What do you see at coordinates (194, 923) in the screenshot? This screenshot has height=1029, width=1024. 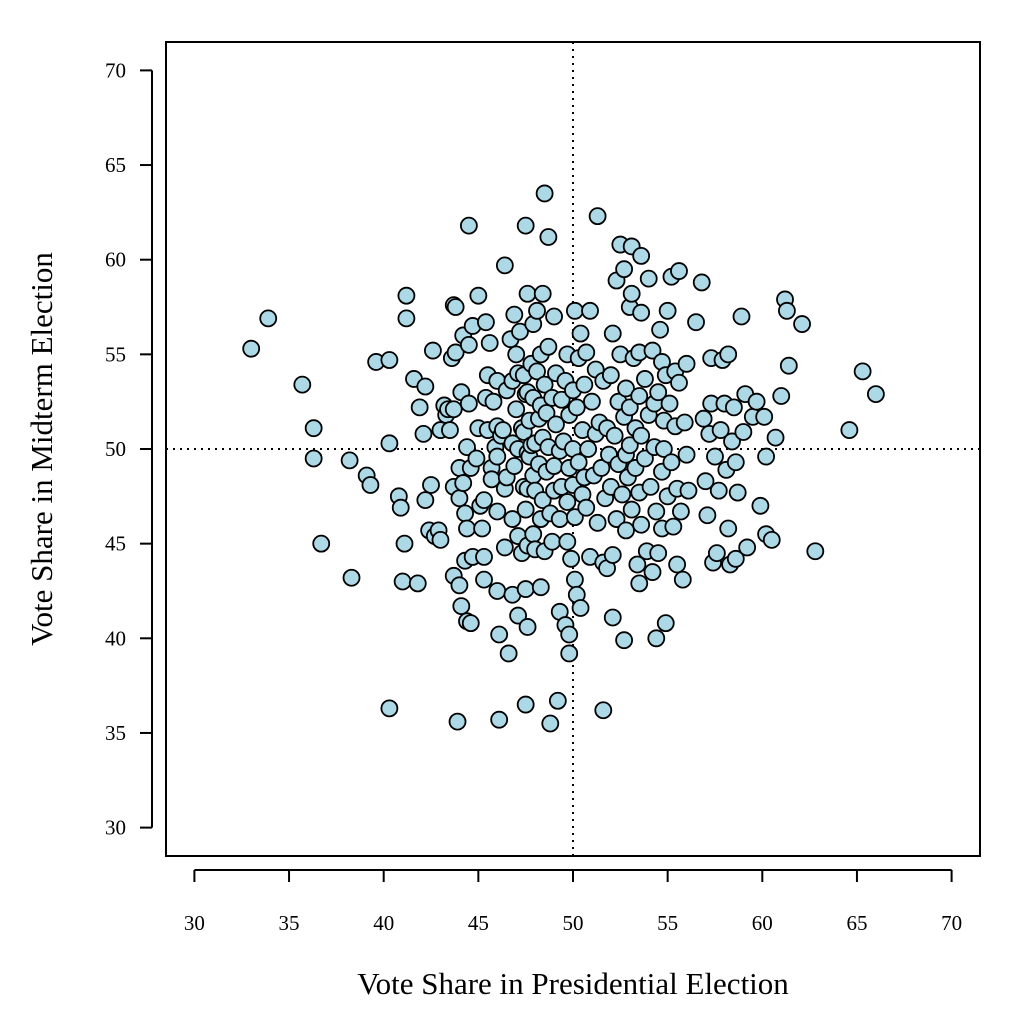 I see `x-tick-label: 30` at bounding box center [194, 923].